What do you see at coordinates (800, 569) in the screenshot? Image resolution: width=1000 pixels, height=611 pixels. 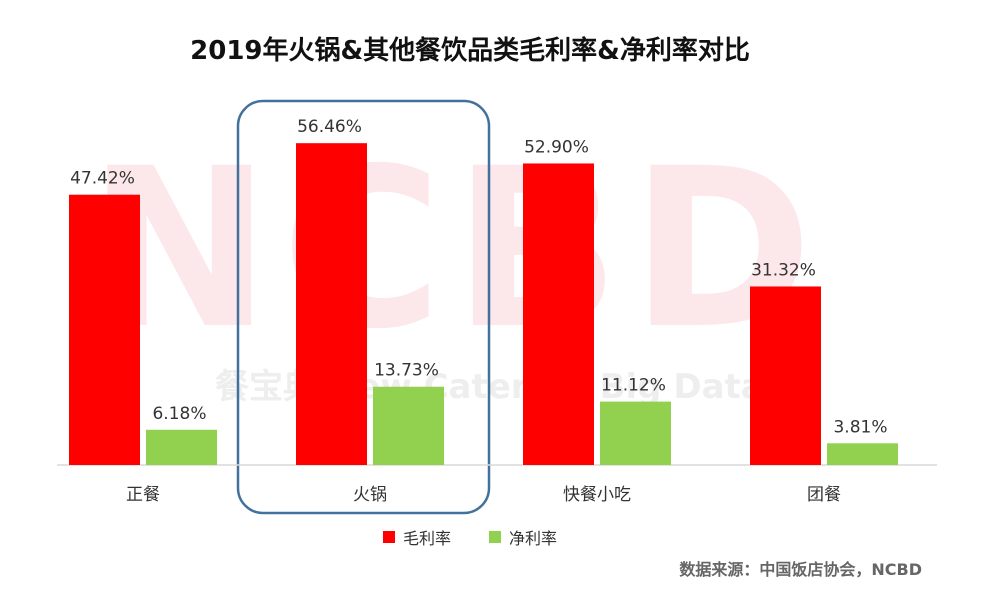 I see `source-note: 数据来源：中国饭店协会，NCBD` at bounding box center [800, 569].